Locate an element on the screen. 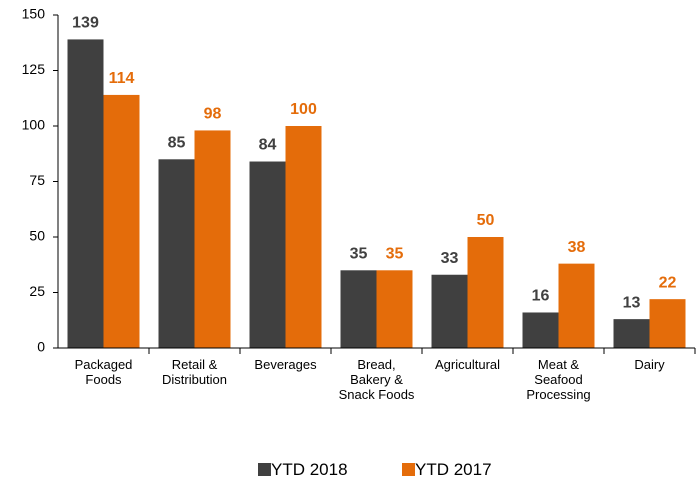 The image size is (698, 485). value-label: 22 is located at coordinates (668, 282).